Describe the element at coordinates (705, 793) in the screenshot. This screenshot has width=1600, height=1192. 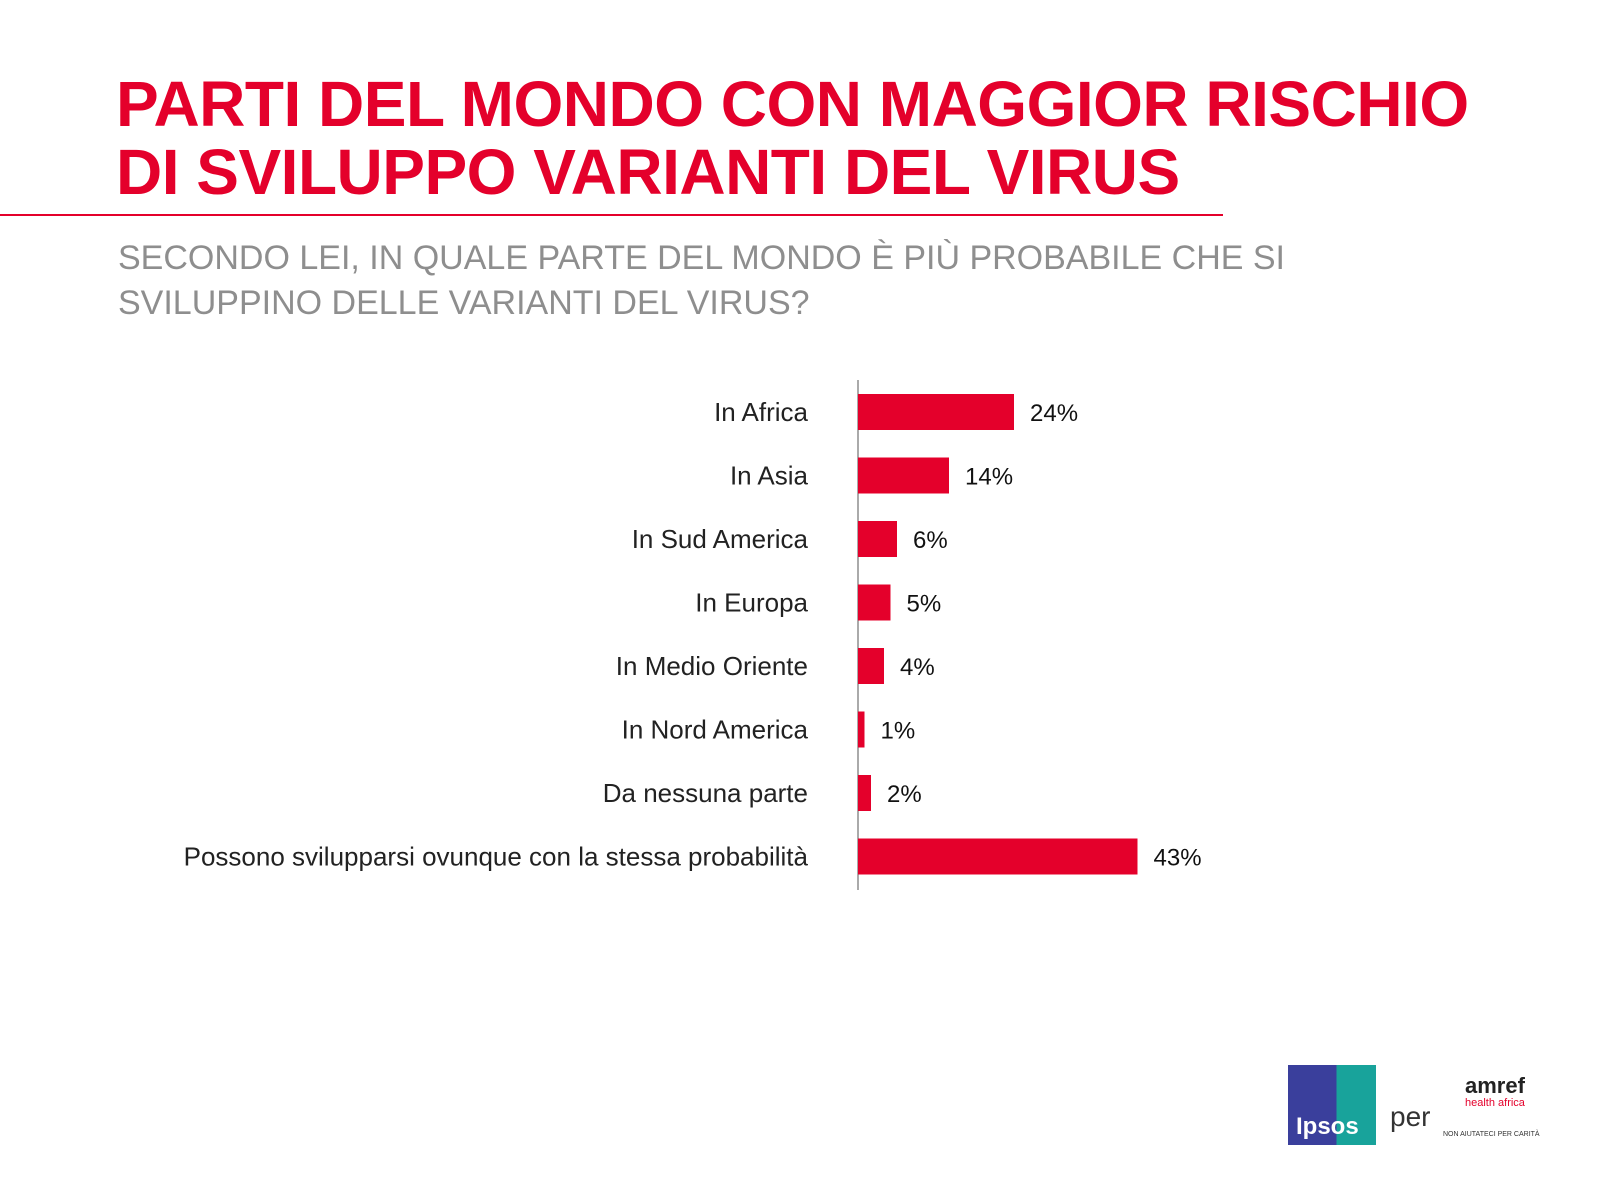
I see `category-label: Da nessuna parte` at that location.